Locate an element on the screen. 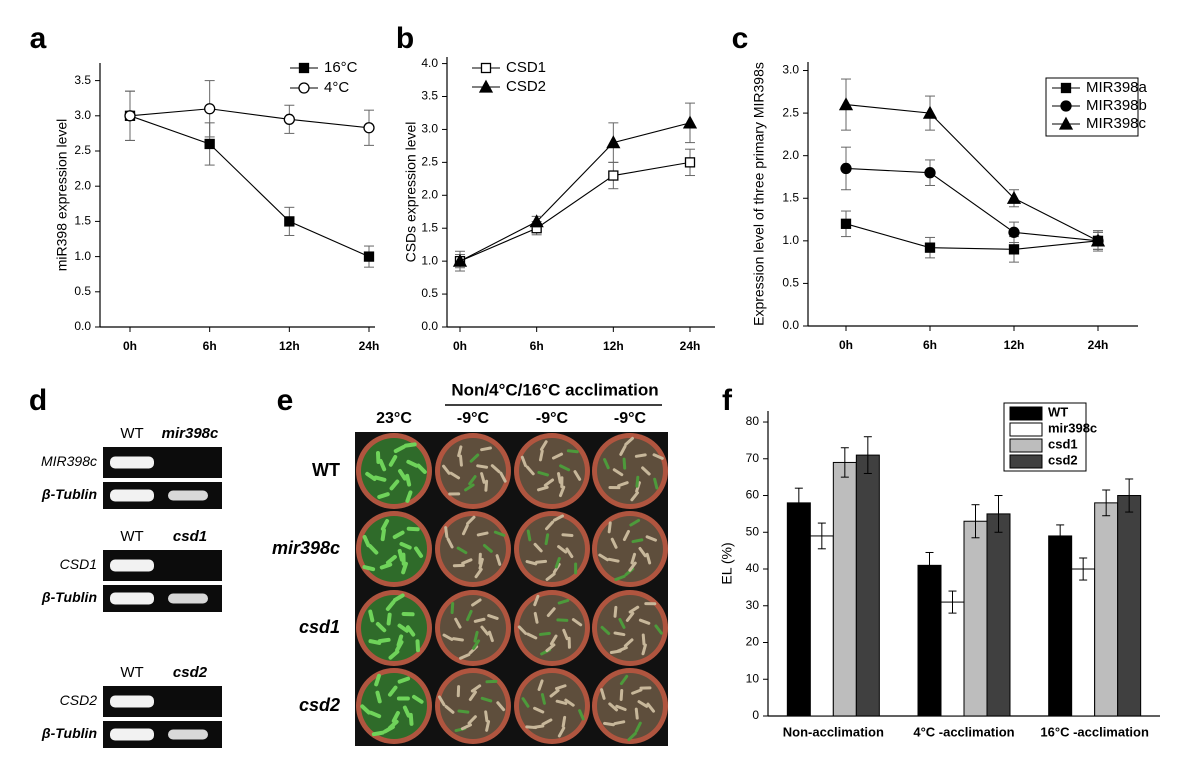 The width and height of the screenshot is (1200, 760). gel-band is located at coordinates (132, 565).